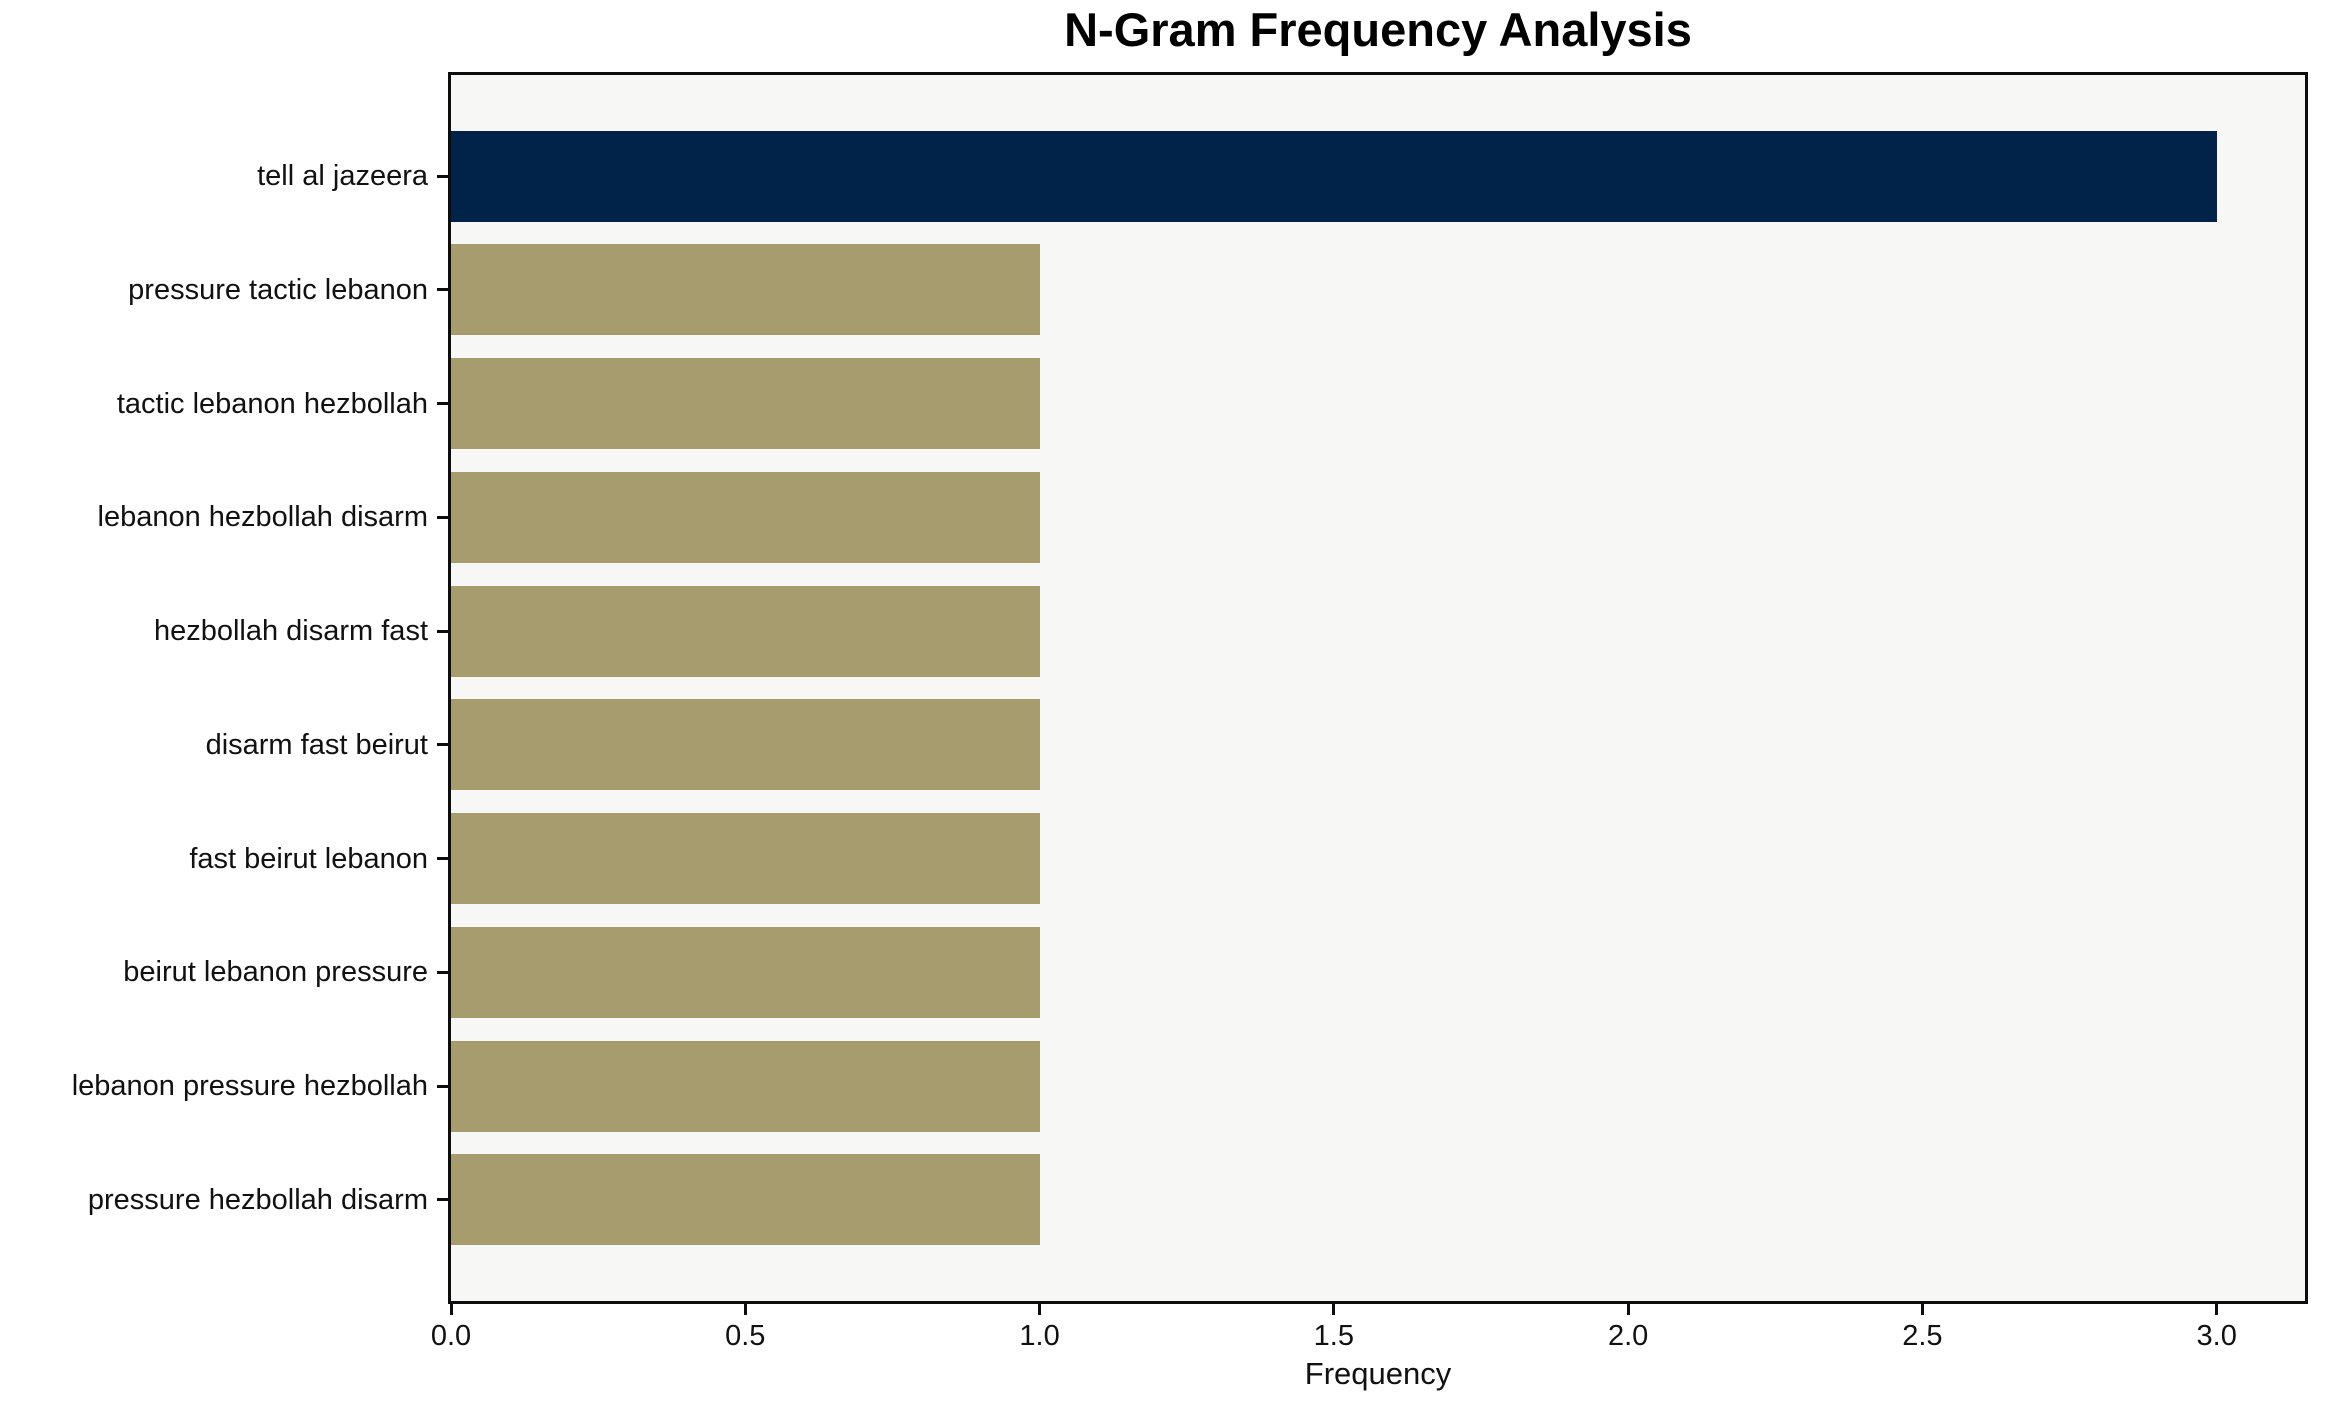 The height and width of the screenshot is (1414, 2329). I want to click on y-axis-label: hezbollah disarm fast, so click(290, 631).